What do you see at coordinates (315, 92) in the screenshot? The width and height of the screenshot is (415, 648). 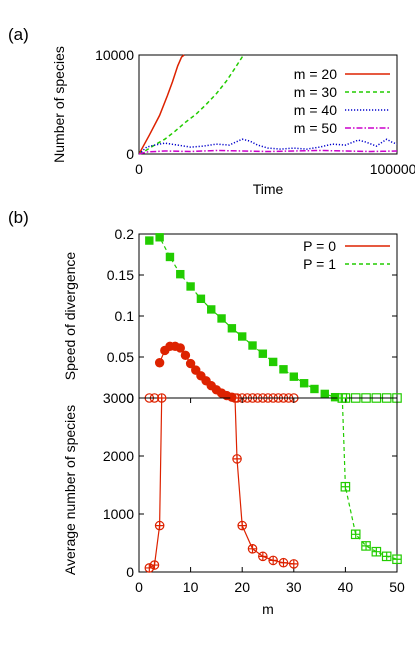 I see `legend-label: m = 30` at bounding box center [315, 92].